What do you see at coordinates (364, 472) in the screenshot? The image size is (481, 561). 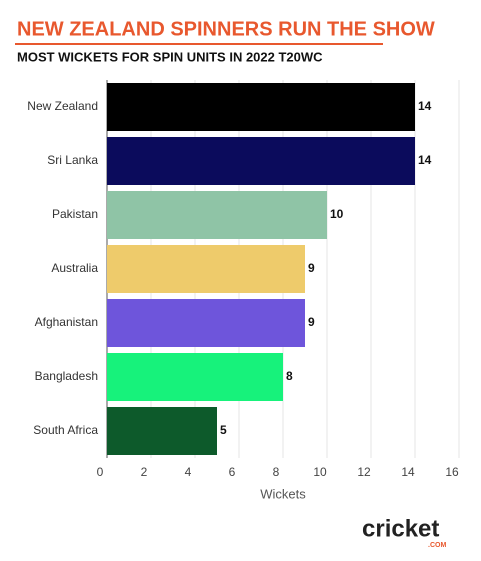 I see `x-tick-label: 12` at bounding box center [364, 472].